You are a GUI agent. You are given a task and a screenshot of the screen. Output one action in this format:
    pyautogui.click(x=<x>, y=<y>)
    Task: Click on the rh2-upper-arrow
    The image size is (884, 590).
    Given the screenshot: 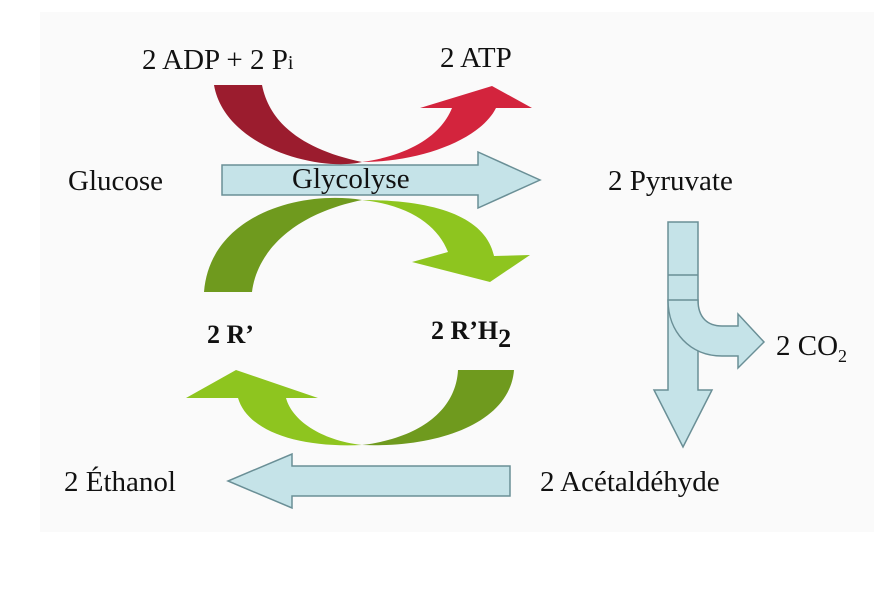 What is the action you would take?
    pyautogui.click(x=446, y=241)
    